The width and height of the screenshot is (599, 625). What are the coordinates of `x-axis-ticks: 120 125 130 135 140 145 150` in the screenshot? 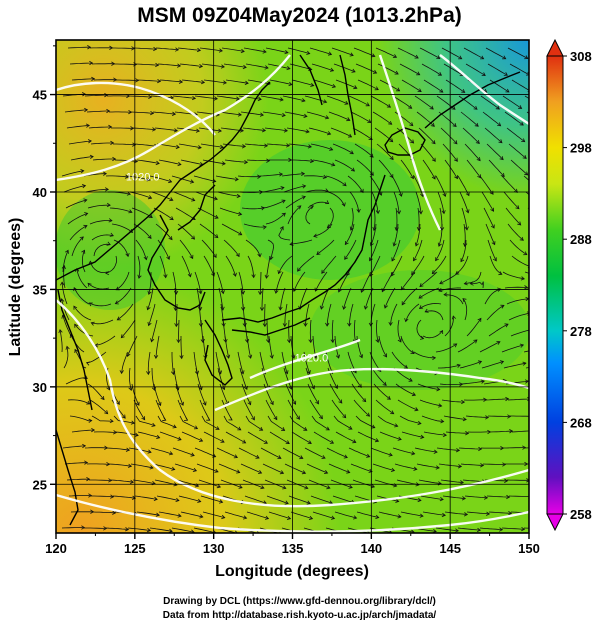 It's located at (292, 544).